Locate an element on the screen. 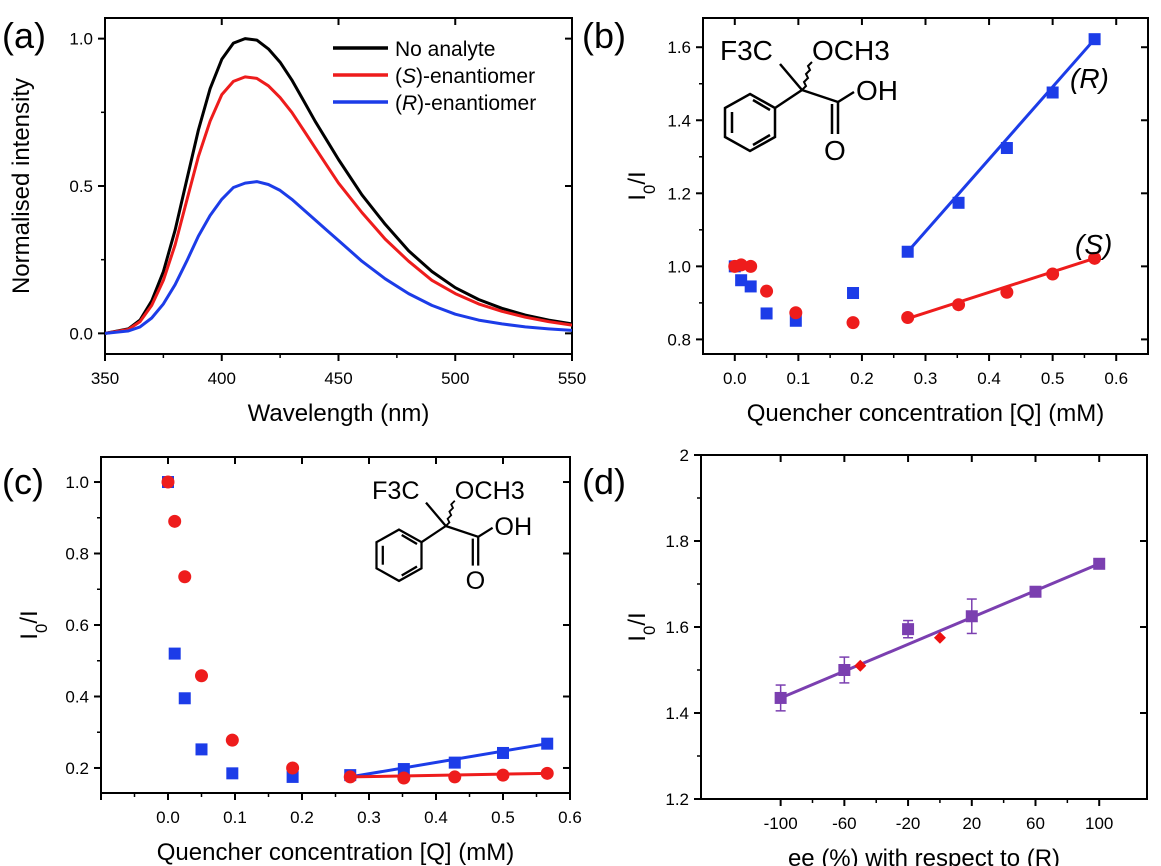 This screenshot has width=1161, height=866. legend-entry: (R)-enantiomer is located at coordinates (465, 103).